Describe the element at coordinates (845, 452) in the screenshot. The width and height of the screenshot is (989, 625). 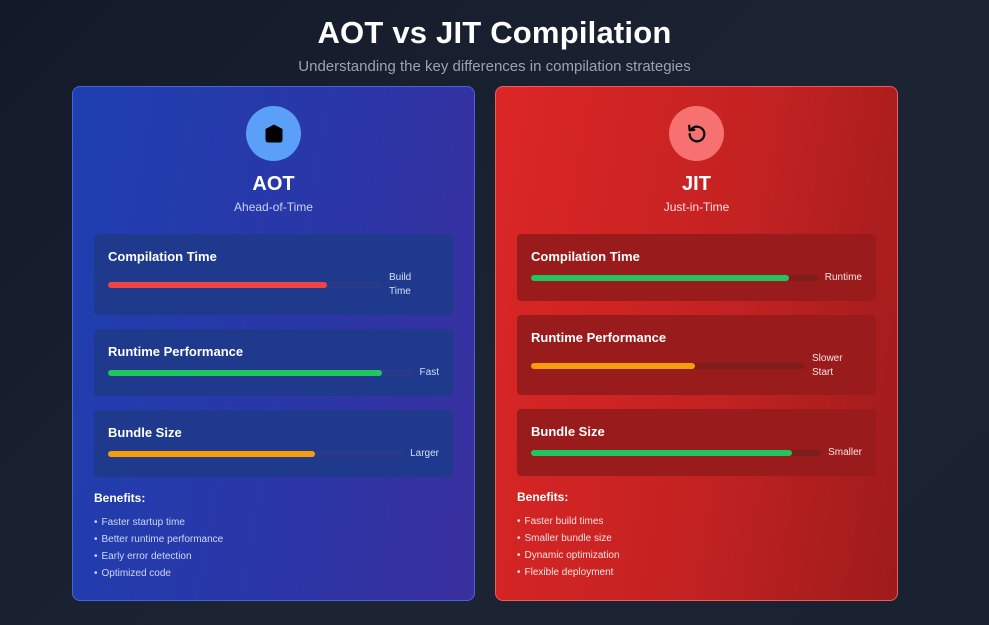
I see `metric-value-label: Smaller` at that location.